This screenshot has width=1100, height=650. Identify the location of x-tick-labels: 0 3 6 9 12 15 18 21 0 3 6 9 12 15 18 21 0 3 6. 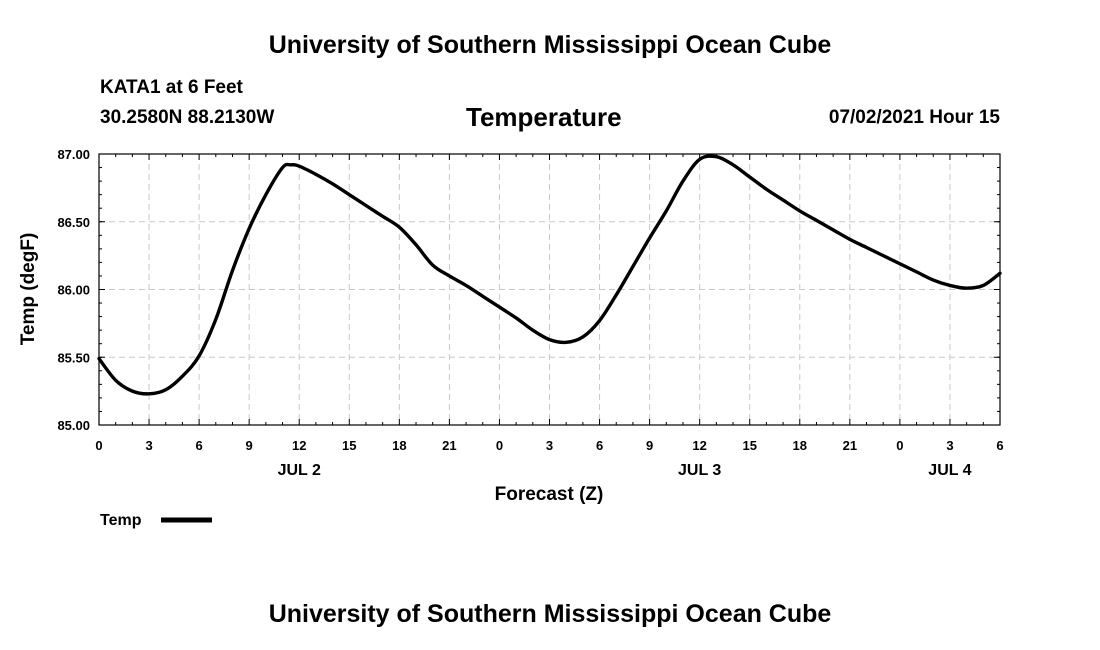
(549, 445).